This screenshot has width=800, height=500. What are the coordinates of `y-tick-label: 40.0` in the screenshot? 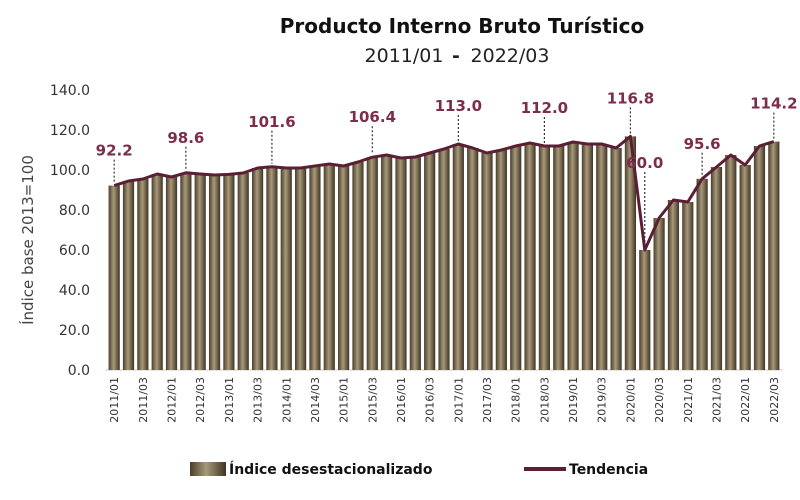 It's located at (74, 291).